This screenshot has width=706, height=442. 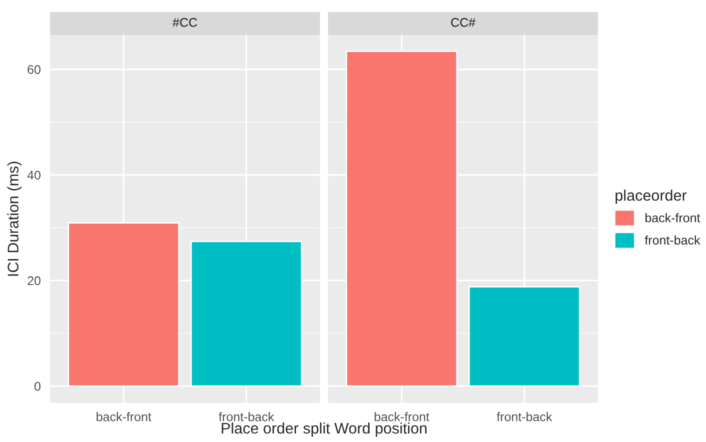 I want to click on y-tick-label: 0, so click(x=37, y=386).